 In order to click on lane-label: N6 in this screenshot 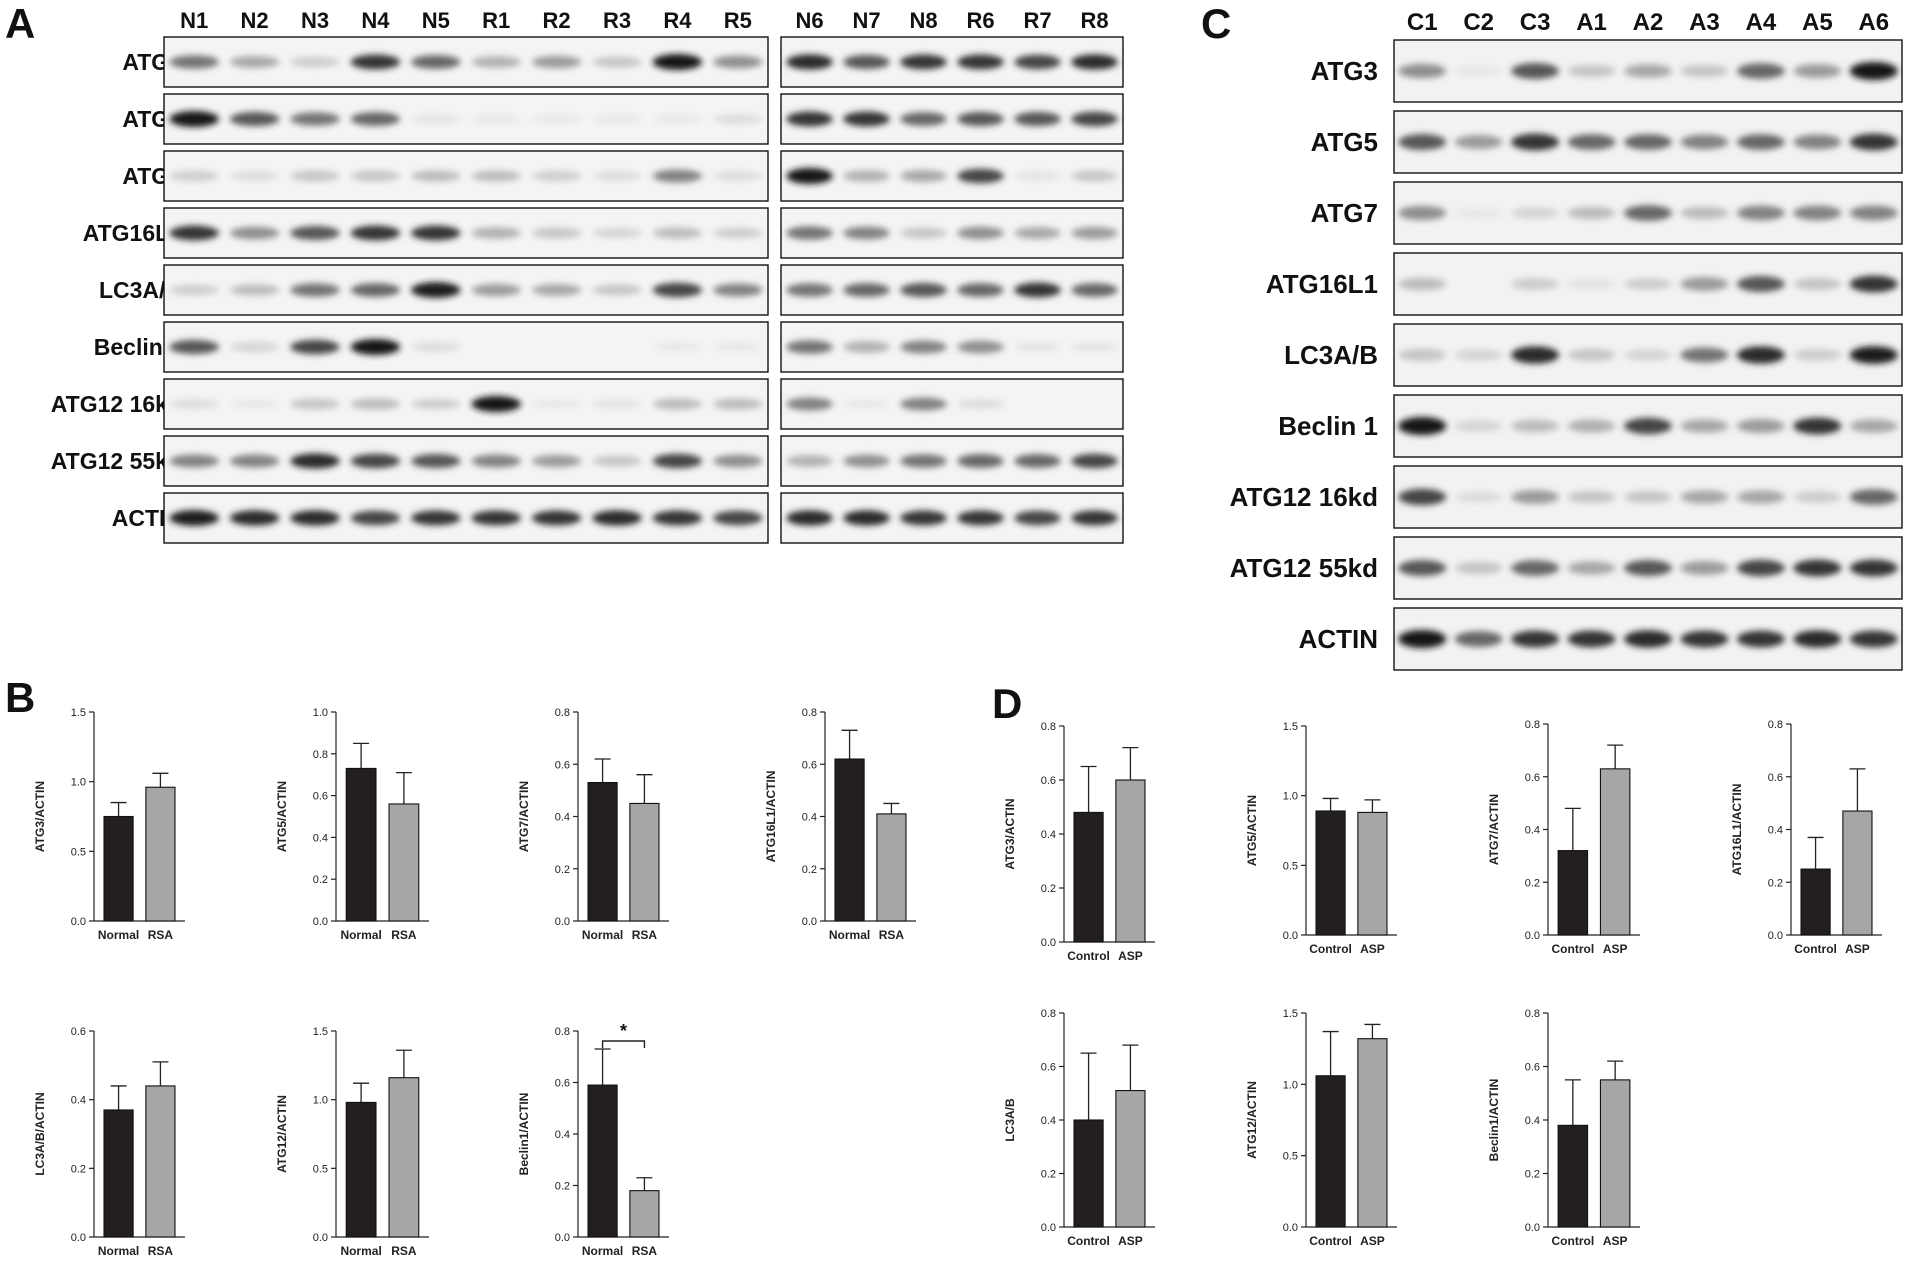, I will do `click(809, 20)`.